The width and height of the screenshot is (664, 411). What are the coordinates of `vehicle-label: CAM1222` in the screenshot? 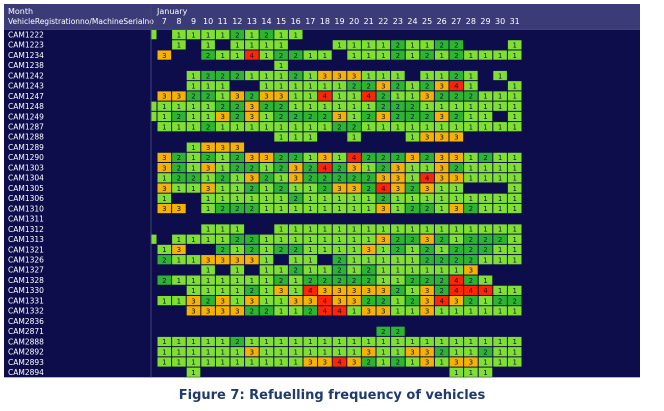 It's located at (26, 34).